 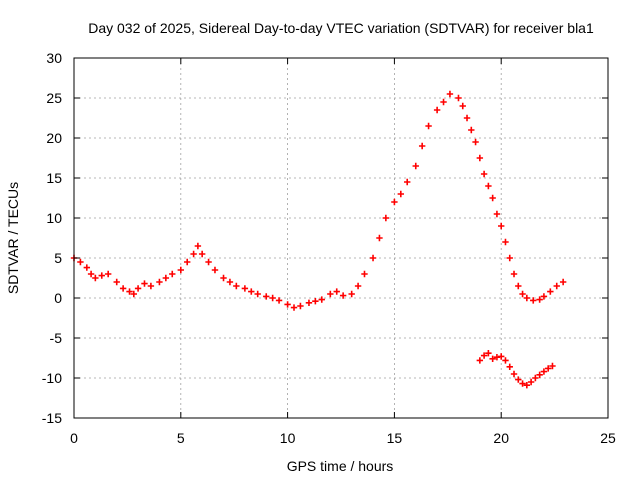 What do you see at coordinates (52, 378) in the screenshot?
I see `y-tick-label: -10` at bounding box center [52, 378].